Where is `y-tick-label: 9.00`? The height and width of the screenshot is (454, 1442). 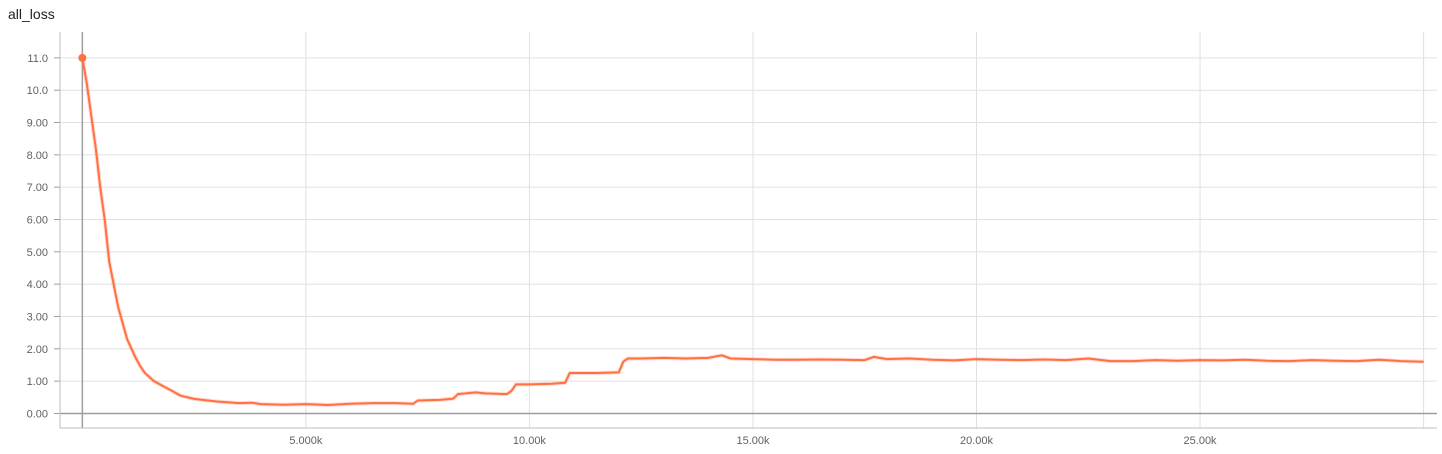 y-tick-label: 9.00 is located at coordinates (37, 124).